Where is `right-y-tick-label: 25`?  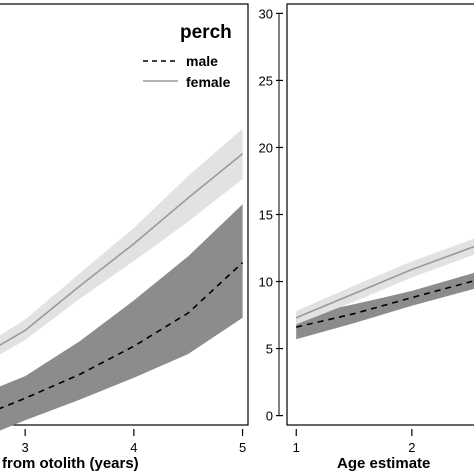 right-y-tick-label: 25 is located at coordinates (266, 80).